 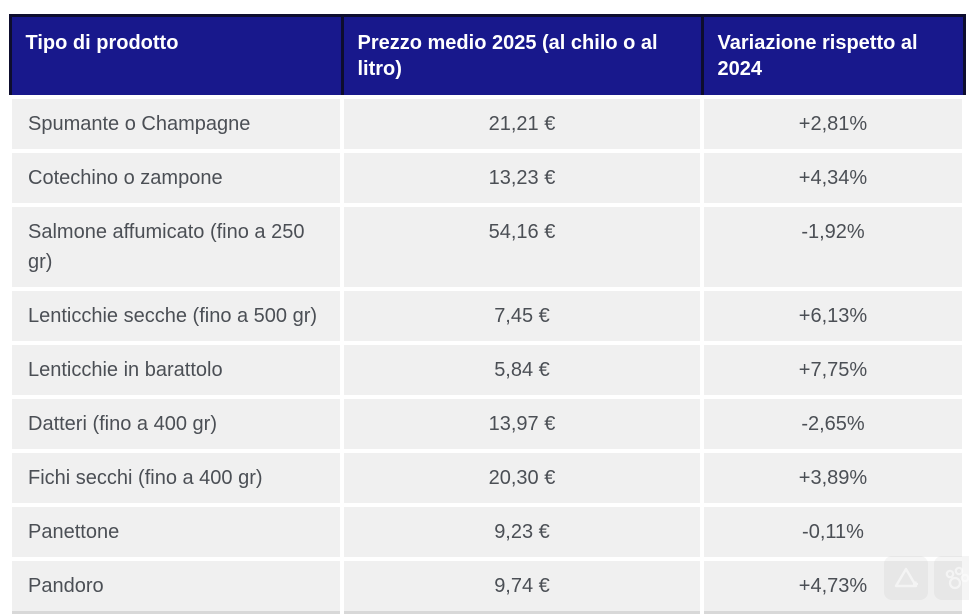 I want to click on price-cell: 13,97 €, so click(x=522, y=424).